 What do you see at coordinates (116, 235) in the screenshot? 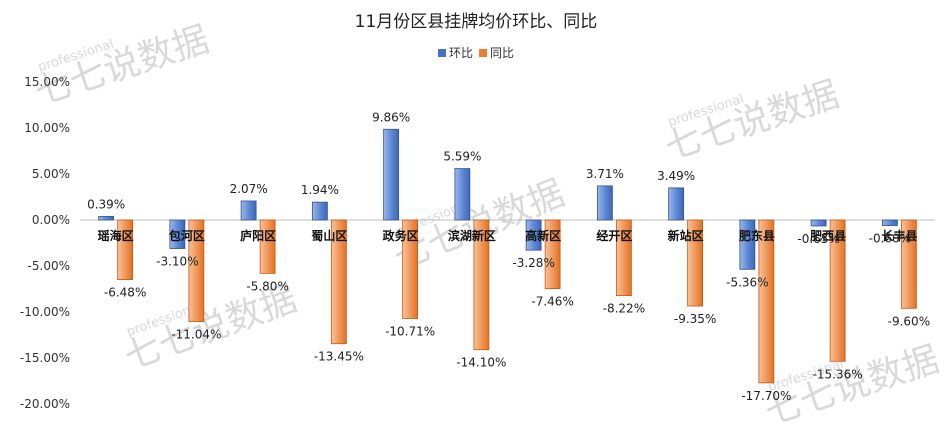
I see `category-label: 瑶海区` at bounding box center [116, 235].